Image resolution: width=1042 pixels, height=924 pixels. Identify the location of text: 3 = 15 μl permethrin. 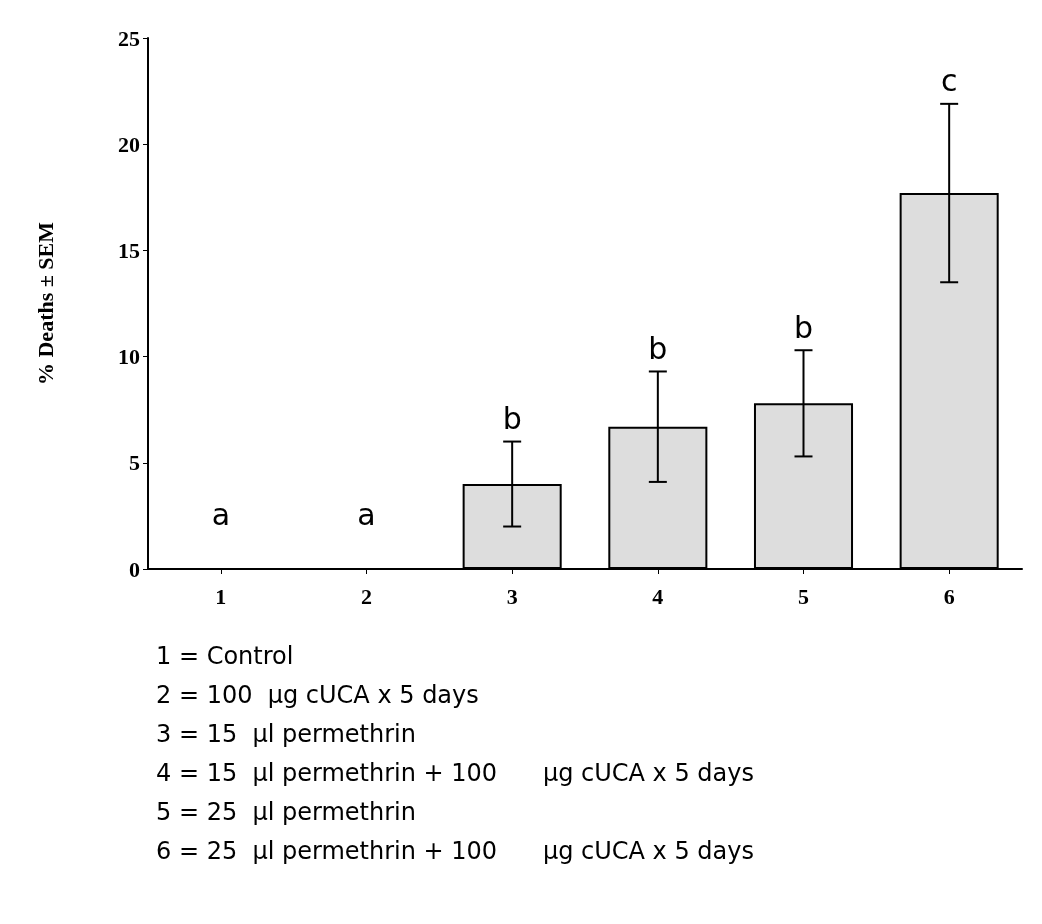
(286, 734).